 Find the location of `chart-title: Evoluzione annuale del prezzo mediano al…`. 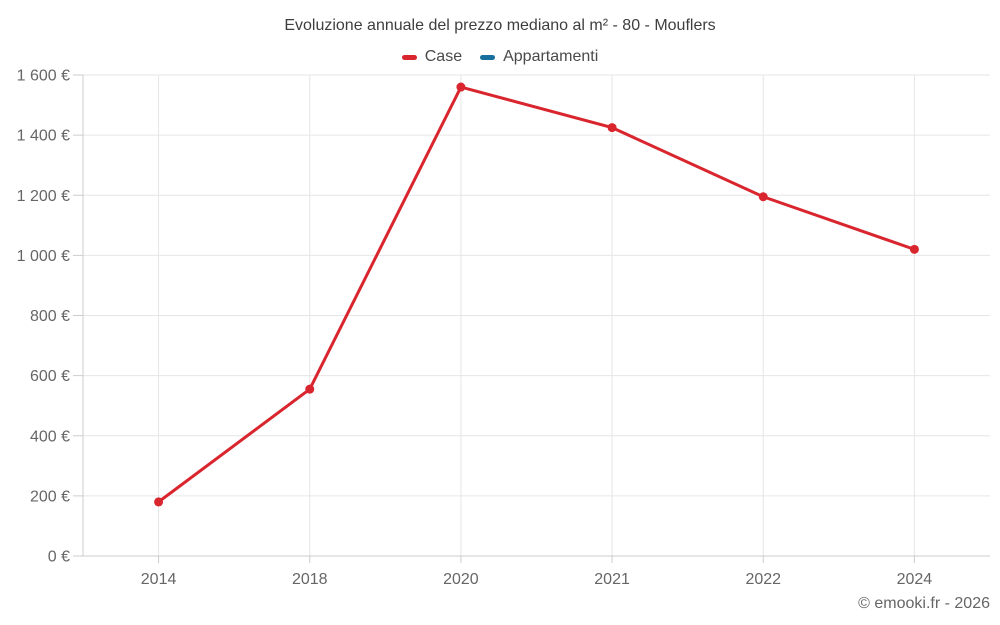

chart-title: Evoluzione annuale del prezzo mediano al… is located at coordinates (500, 25).